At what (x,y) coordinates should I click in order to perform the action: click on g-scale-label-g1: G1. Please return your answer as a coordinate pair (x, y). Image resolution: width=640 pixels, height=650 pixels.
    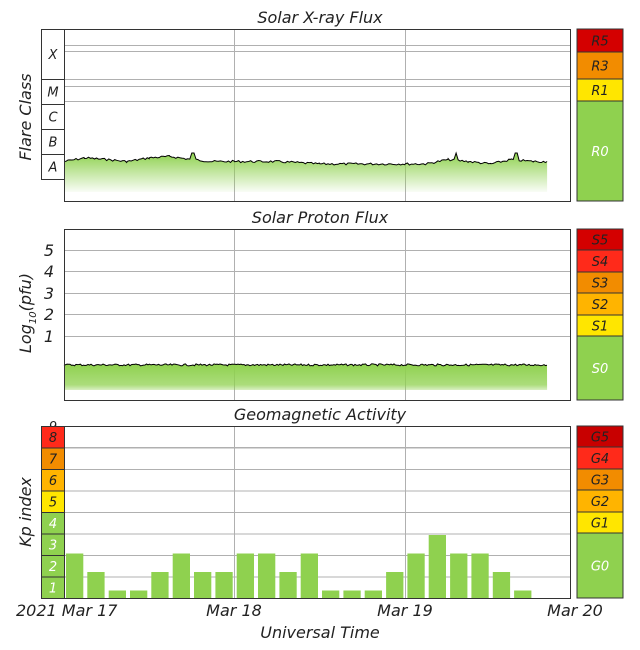
    Looking at the image, I should click on (600, 524).